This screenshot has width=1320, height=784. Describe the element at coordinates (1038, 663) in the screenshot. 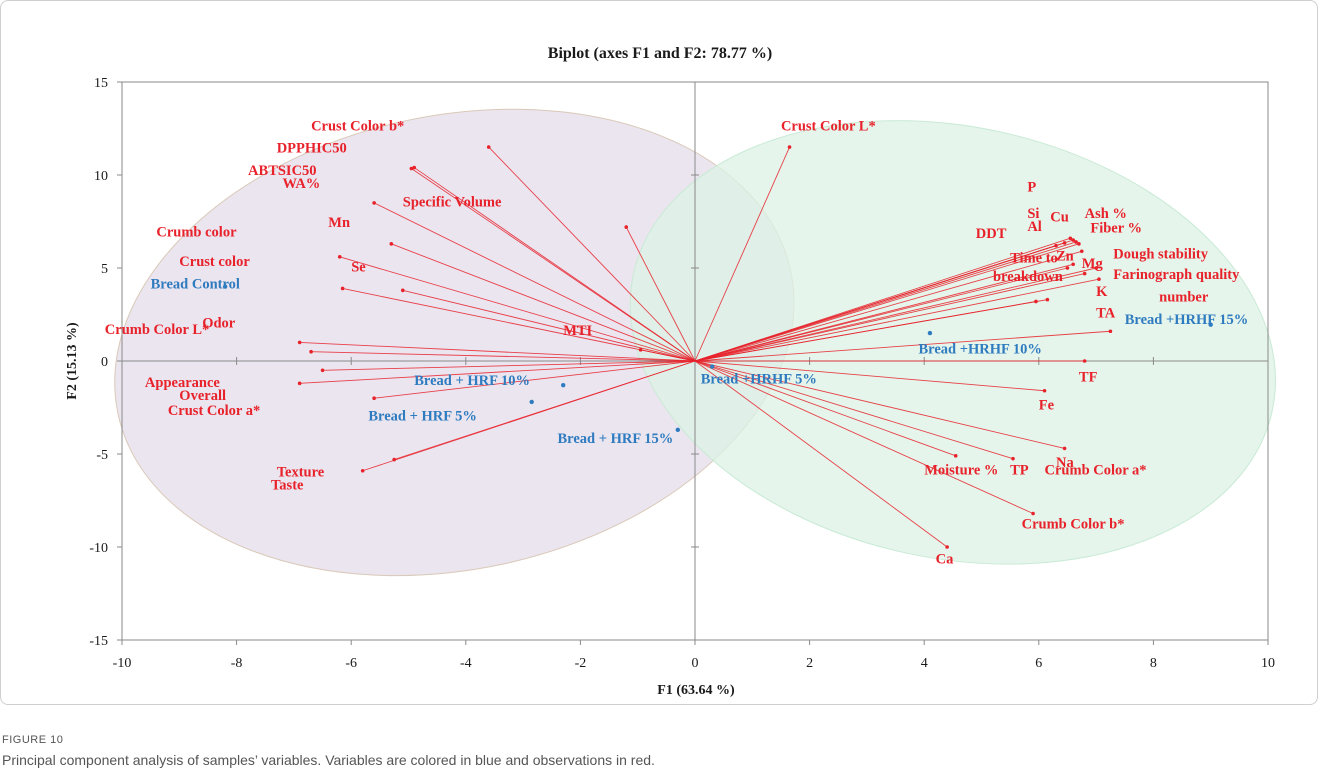

I see `x-tick-label: 6` at that location.